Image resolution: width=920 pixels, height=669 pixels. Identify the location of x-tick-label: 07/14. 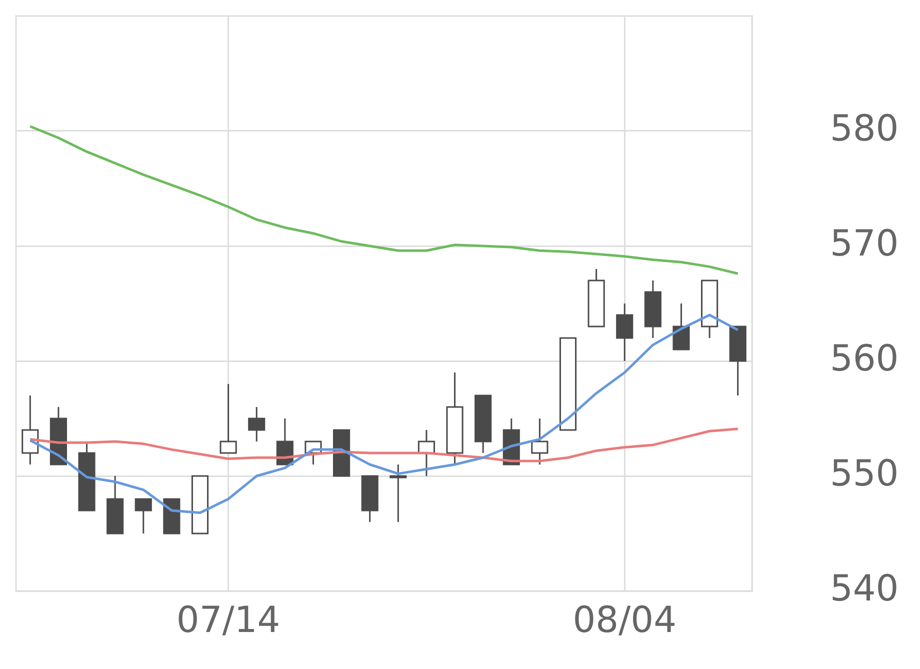
(228, 620).